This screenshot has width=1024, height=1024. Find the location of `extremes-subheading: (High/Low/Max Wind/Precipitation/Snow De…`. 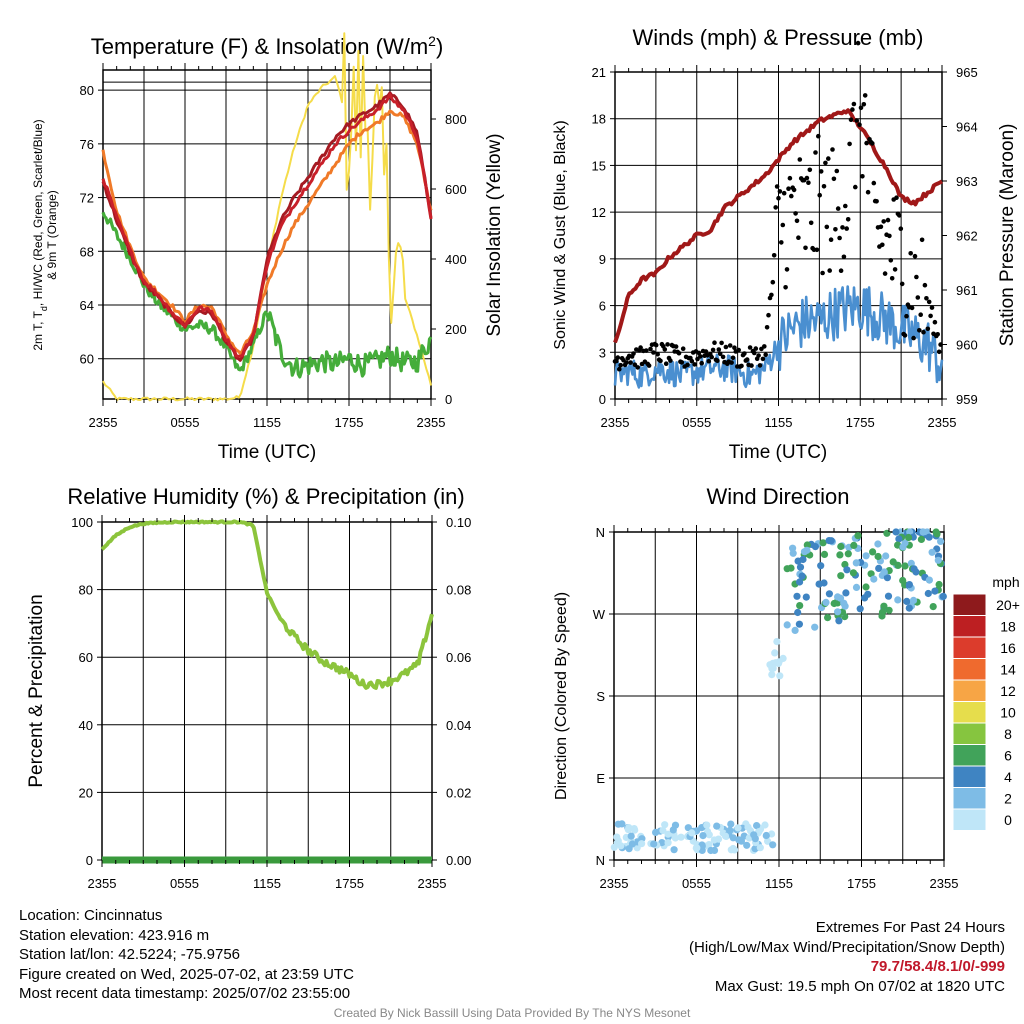

extremes-subheading: (High/Low/Max Wind/Precipitation/Snow De… is located at coordinates (847, 947).